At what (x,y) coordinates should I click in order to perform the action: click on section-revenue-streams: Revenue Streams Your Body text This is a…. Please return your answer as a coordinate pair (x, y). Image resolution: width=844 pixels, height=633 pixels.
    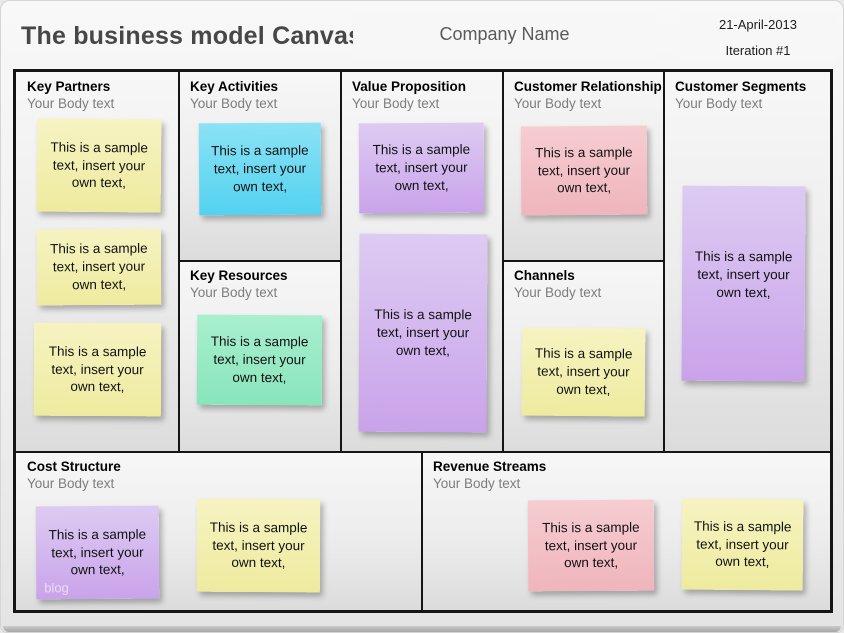
    Looking at the image, I should click on (626, 531).